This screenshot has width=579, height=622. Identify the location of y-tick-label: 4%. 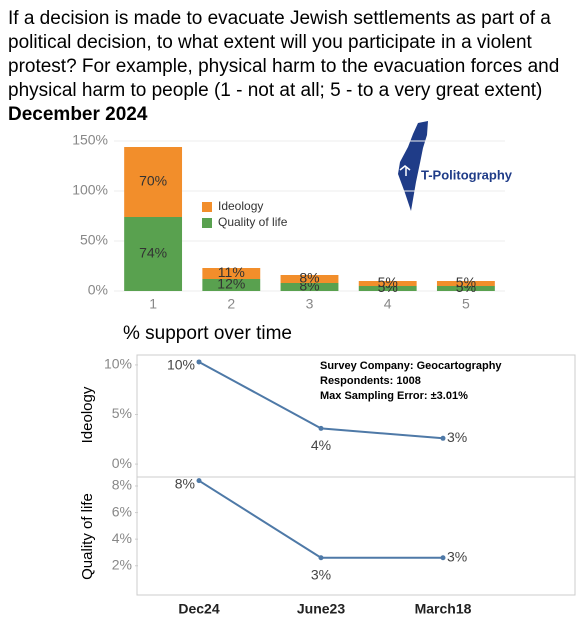
(122, 538).